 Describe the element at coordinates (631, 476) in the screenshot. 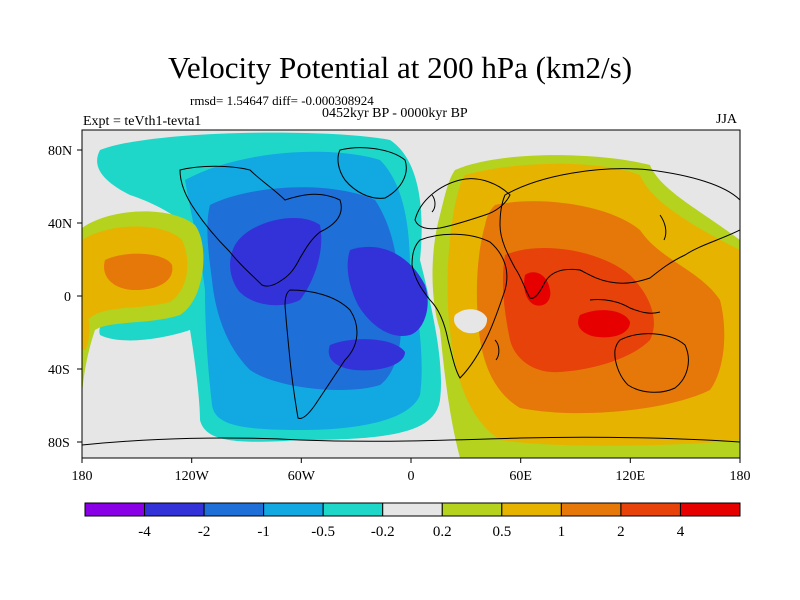

I see `lon-tick-label: 120E` at that location.